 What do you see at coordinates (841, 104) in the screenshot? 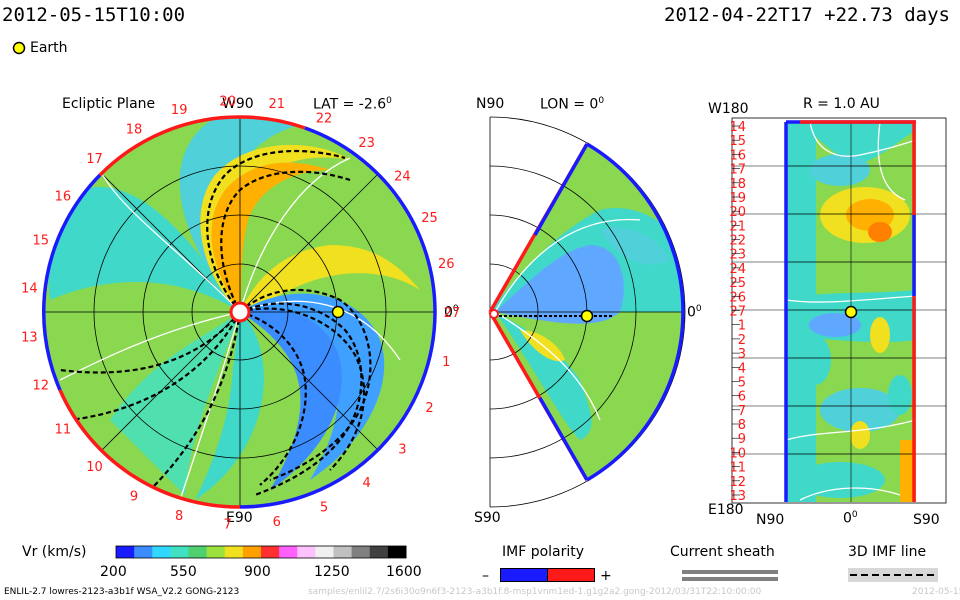
I see `map-title: R = 1.0 AU` at bounding box center [841, 104].